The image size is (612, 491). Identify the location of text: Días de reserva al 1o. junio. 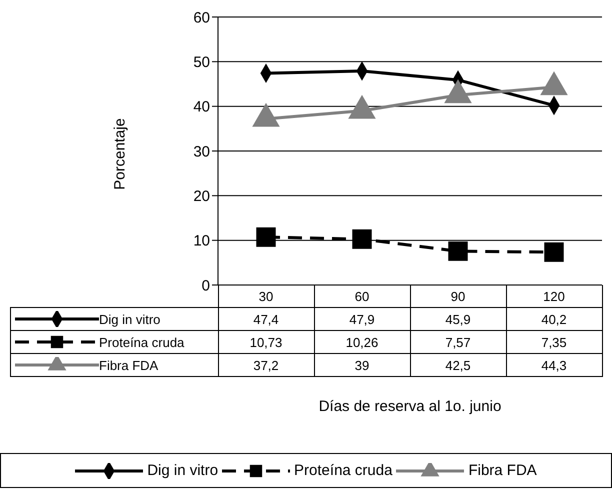
(410, 406).